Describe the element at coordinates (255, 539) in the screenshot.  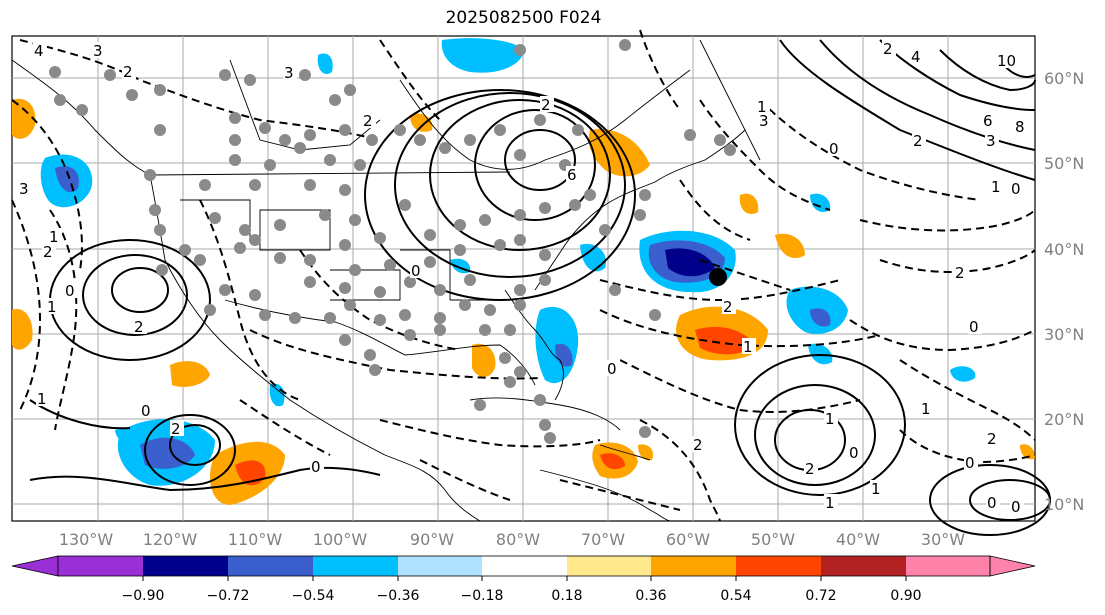
I see `svg-text: 110°W` at that location.